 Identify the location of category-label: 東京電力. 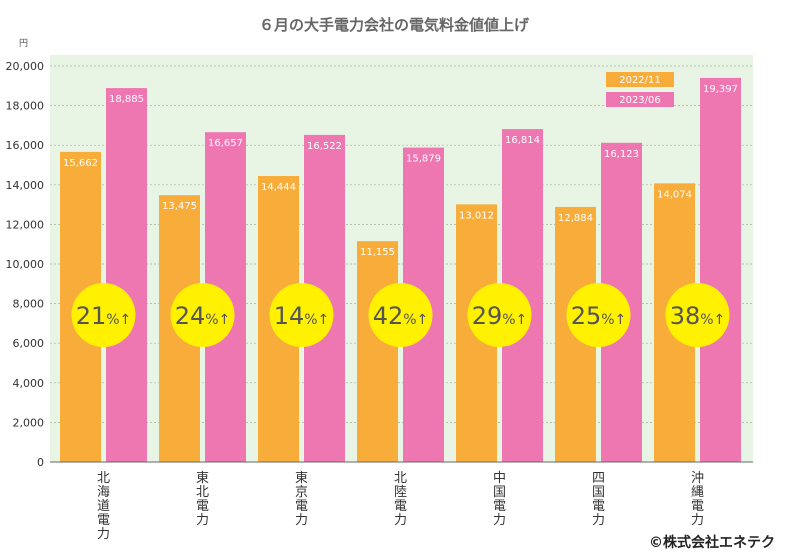
(301, 499).